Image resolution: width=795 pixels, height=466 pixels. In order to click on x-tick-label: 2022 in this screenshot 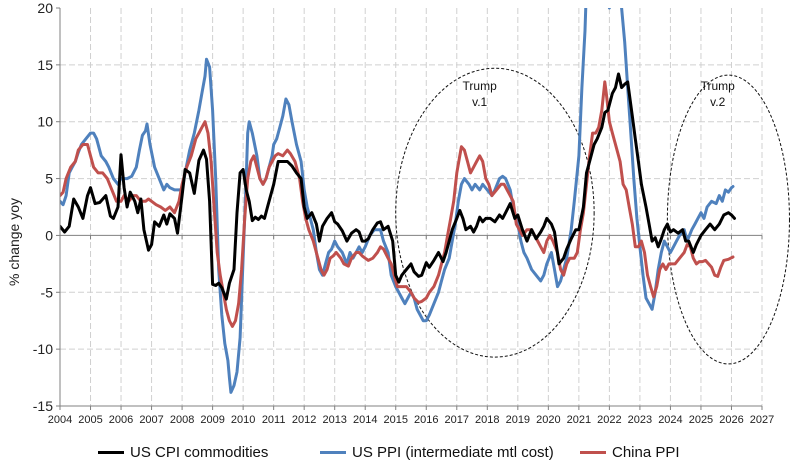, I will do `click(609, 420)`.